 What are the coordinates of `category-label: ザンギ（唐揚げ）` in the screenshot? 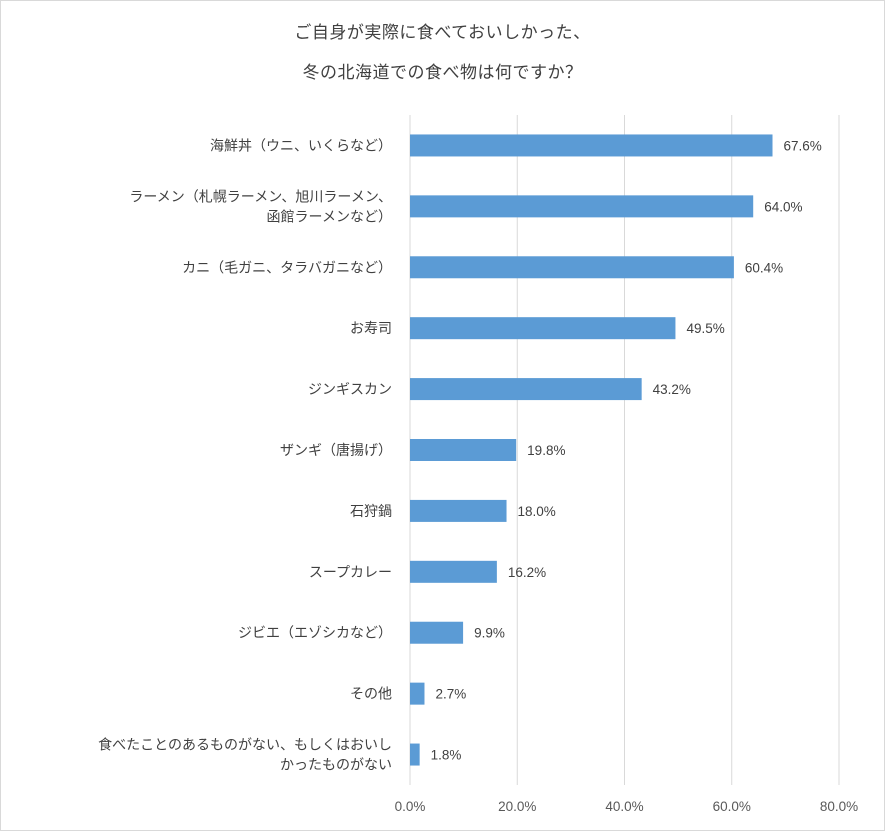 It's located at (336, 450).